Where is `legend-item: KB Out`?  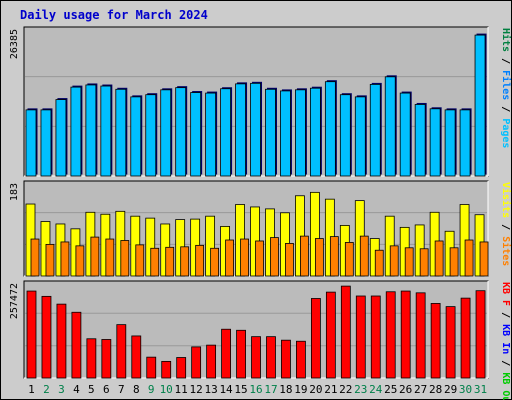 legend-item: KB Out is located at coordinates (505, 386).